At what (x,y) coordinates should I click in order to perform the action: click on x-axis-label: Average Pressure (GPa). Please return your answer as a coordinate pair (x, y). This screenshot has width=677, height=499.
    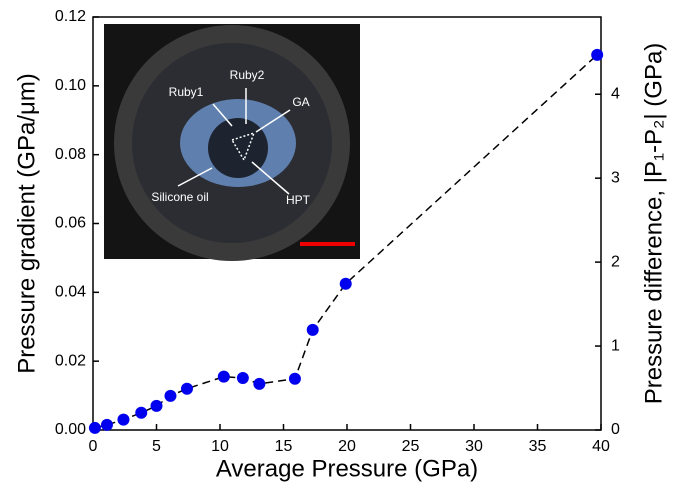
    Looking at the image, I should click on (347, 468).